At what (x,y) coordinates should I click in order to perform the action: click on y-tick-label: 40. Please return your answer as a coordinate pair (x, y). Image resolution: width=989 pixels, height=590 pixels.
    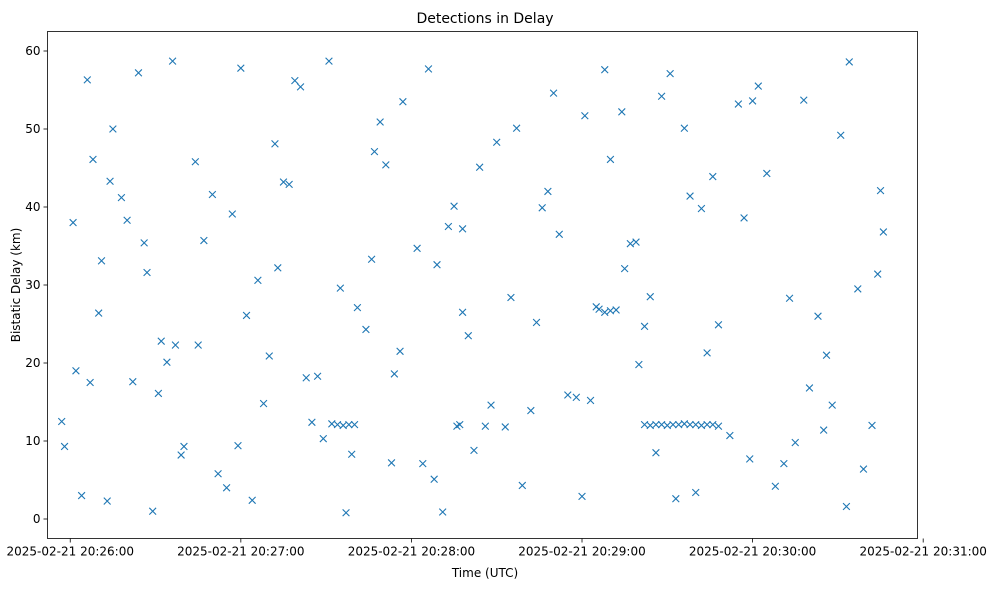
    Looking at the image, I should click on (32, 207).